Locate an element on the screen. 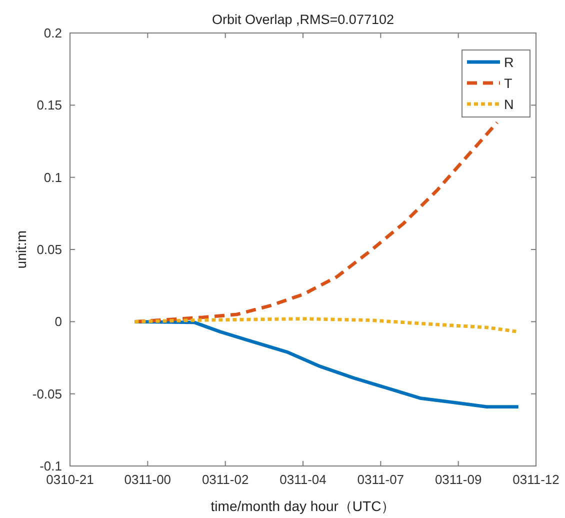  y-tick-label: 0.1 is located at coordinates (53, 177).